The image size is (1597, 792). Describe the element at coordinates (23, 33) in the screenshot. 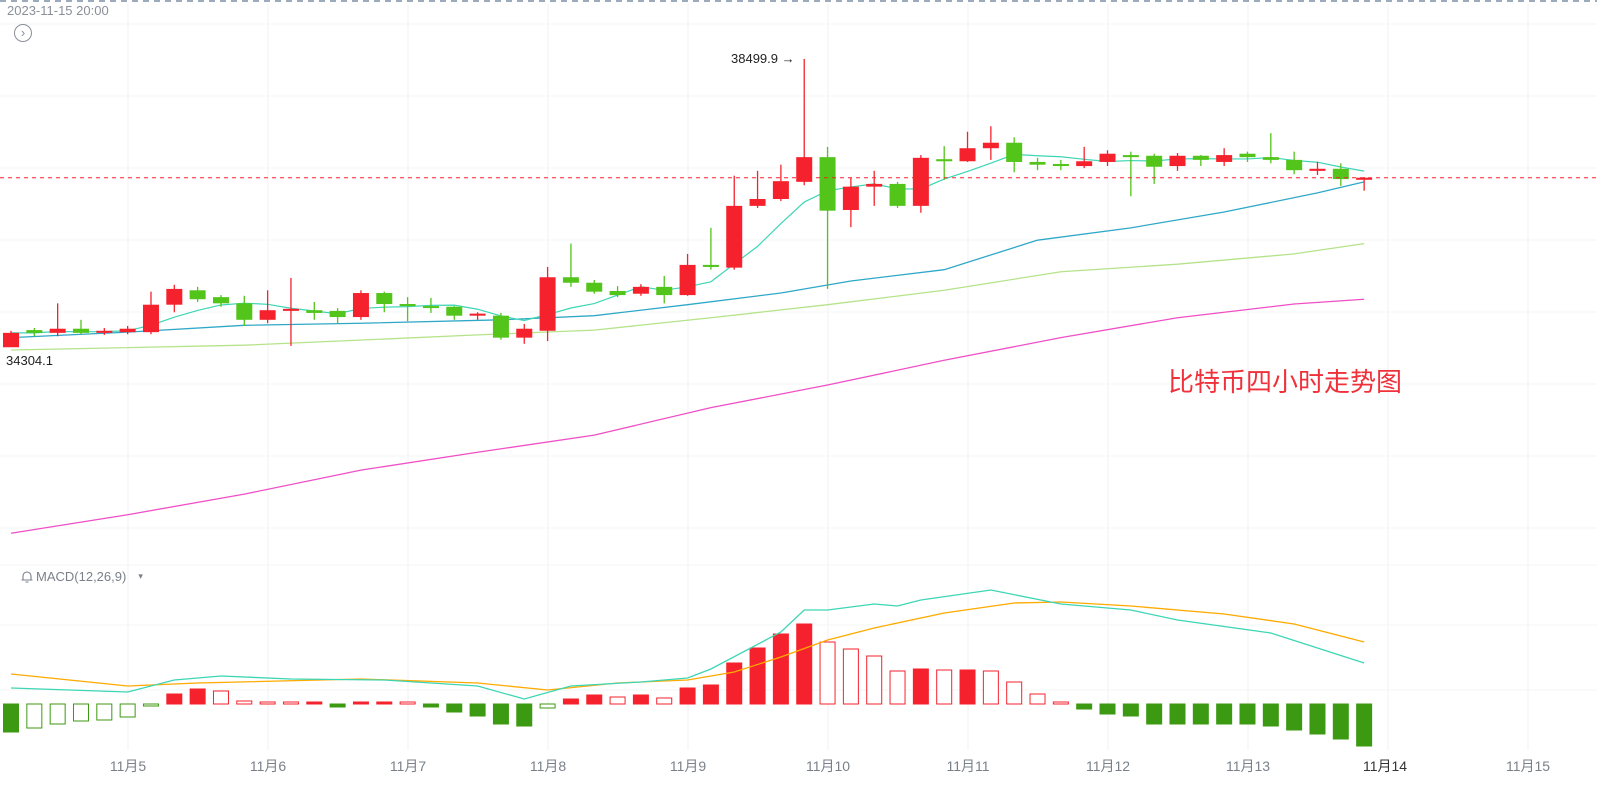

I see `chevron-right-circle-icon: ›` at that location.